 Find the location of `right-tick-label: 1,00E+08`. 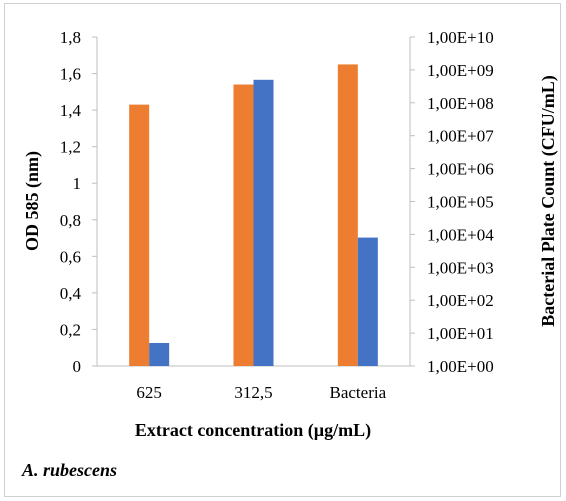

right-tick-label: 1,00E+08 is located at coordinates (460, 103).